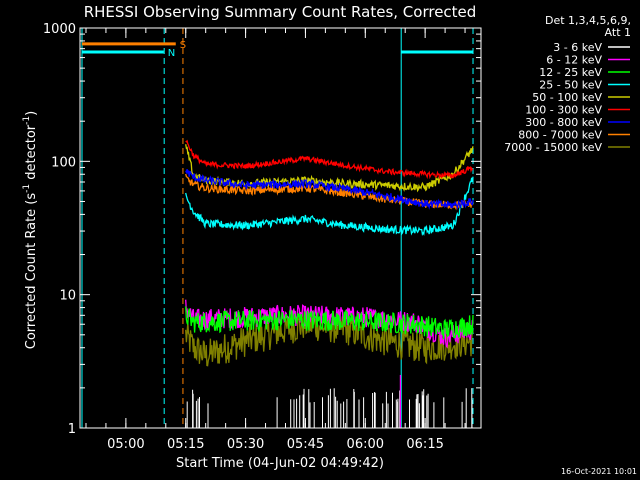 Image resolution: width=640 pixels, height=480 pixels. What do you see at coordinates (553, 147) in the screenshot?
I see `legend-label: 7000 - 15000 keV` at bounding box center [553, 147].